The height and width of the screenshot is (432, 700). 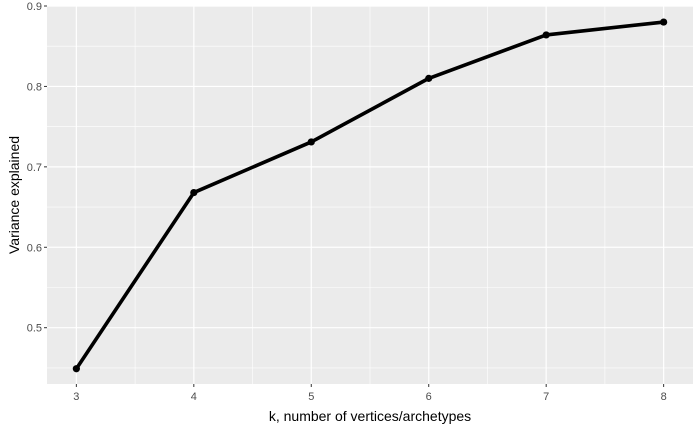 What do you see at coordinates (664, 397) in the screenshot?
I see `x-tick-label: 8` at bounding box center [664, 397].